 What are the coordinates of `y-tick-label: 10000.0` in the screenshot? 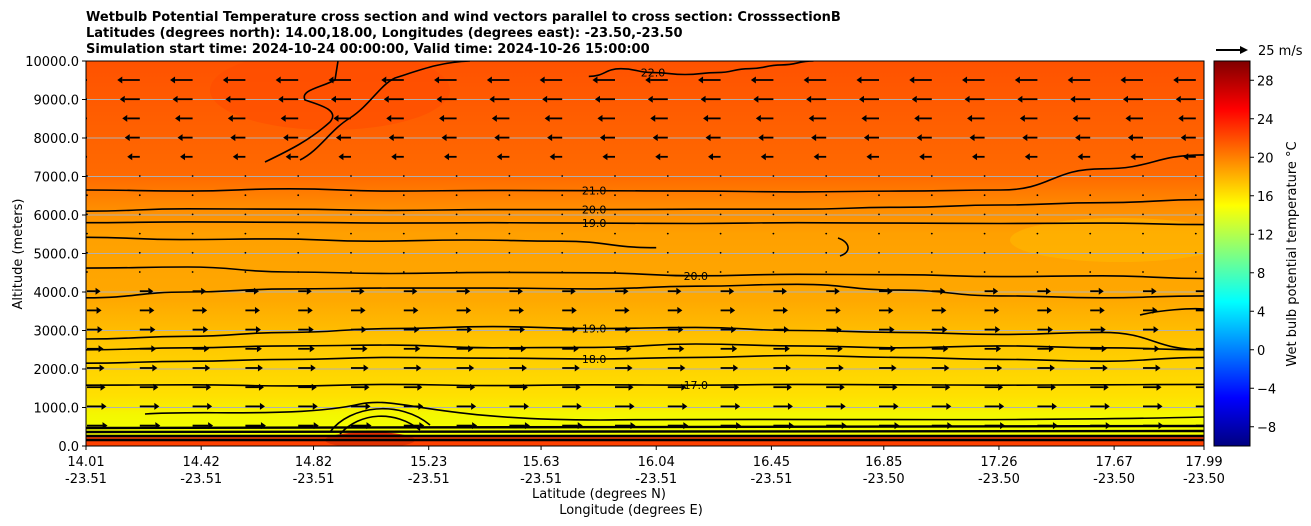 It's located at (52, 62).